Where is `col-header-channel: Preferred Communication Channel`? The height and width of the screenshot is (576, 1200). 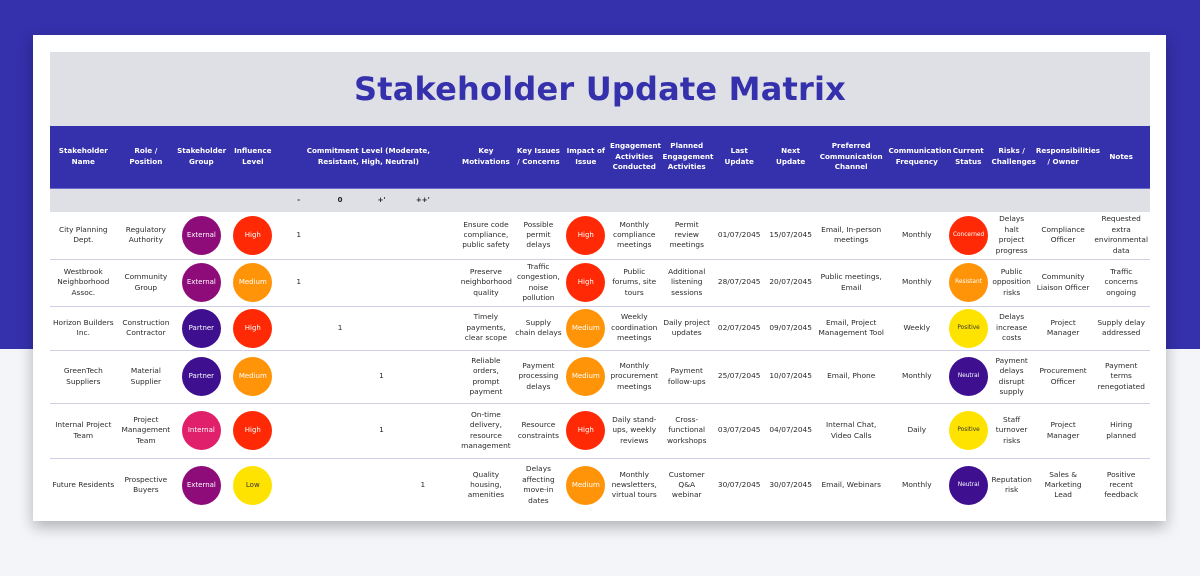
col-header-channel: Preferred Communication Channel is located at coordinates (851, 157).